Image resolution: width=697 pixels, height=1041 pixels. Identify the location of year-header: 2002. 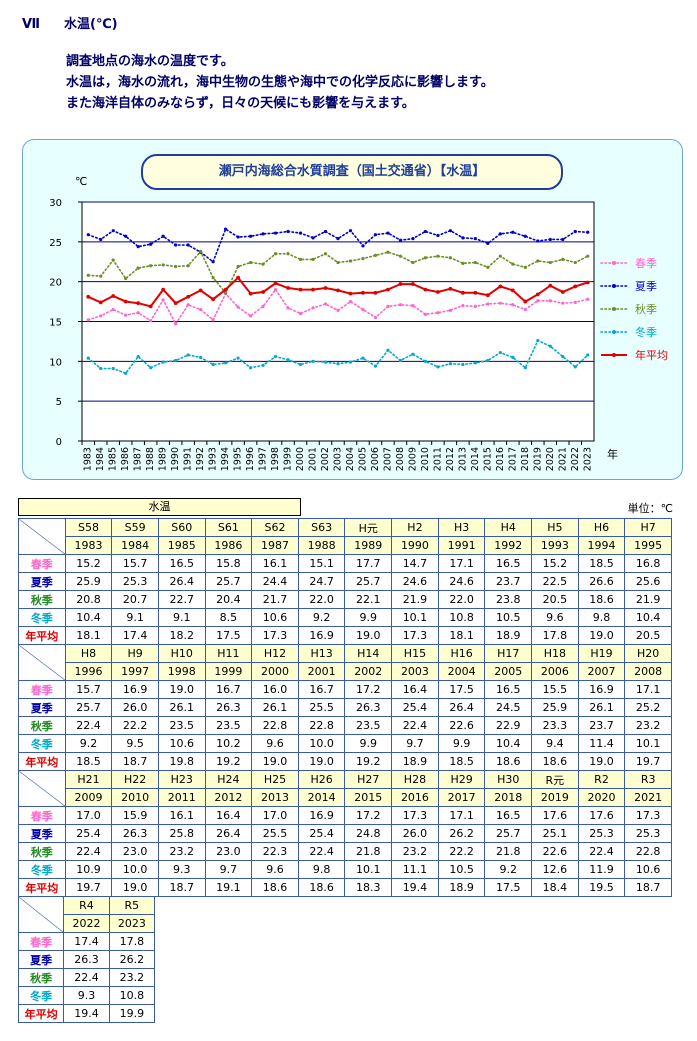
(368, 671).